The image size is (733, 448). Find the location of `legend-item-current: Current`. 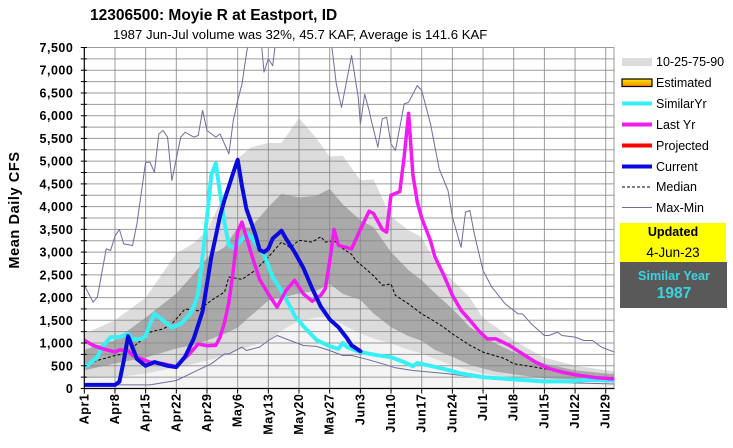

legend-item-current: Current is located at coordinates (660, 167).